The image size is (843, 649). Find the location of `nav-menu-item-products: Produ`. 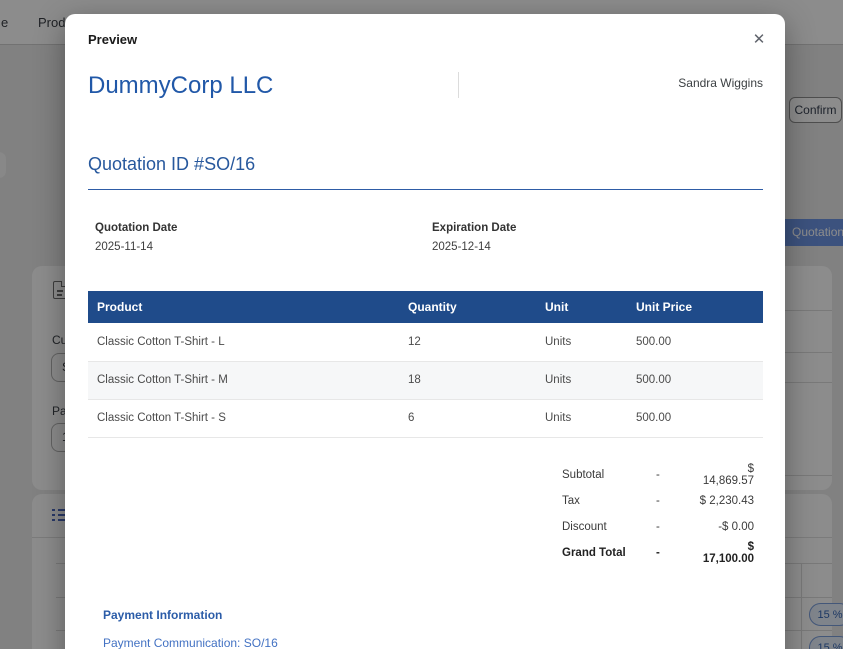

nav-menu-item-products: Produ is located at coordinates (55, 22).